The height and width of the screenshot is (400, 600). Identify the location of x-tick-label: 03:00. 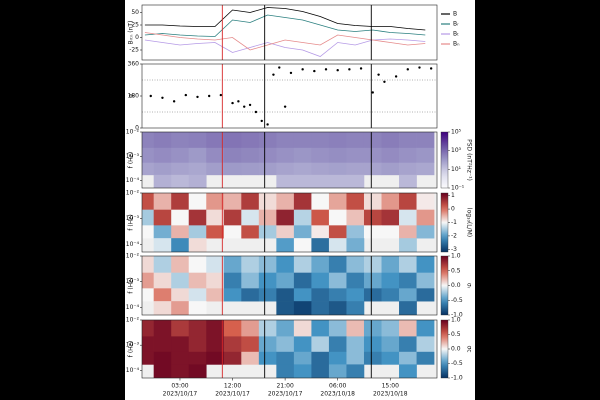
(179, 386).